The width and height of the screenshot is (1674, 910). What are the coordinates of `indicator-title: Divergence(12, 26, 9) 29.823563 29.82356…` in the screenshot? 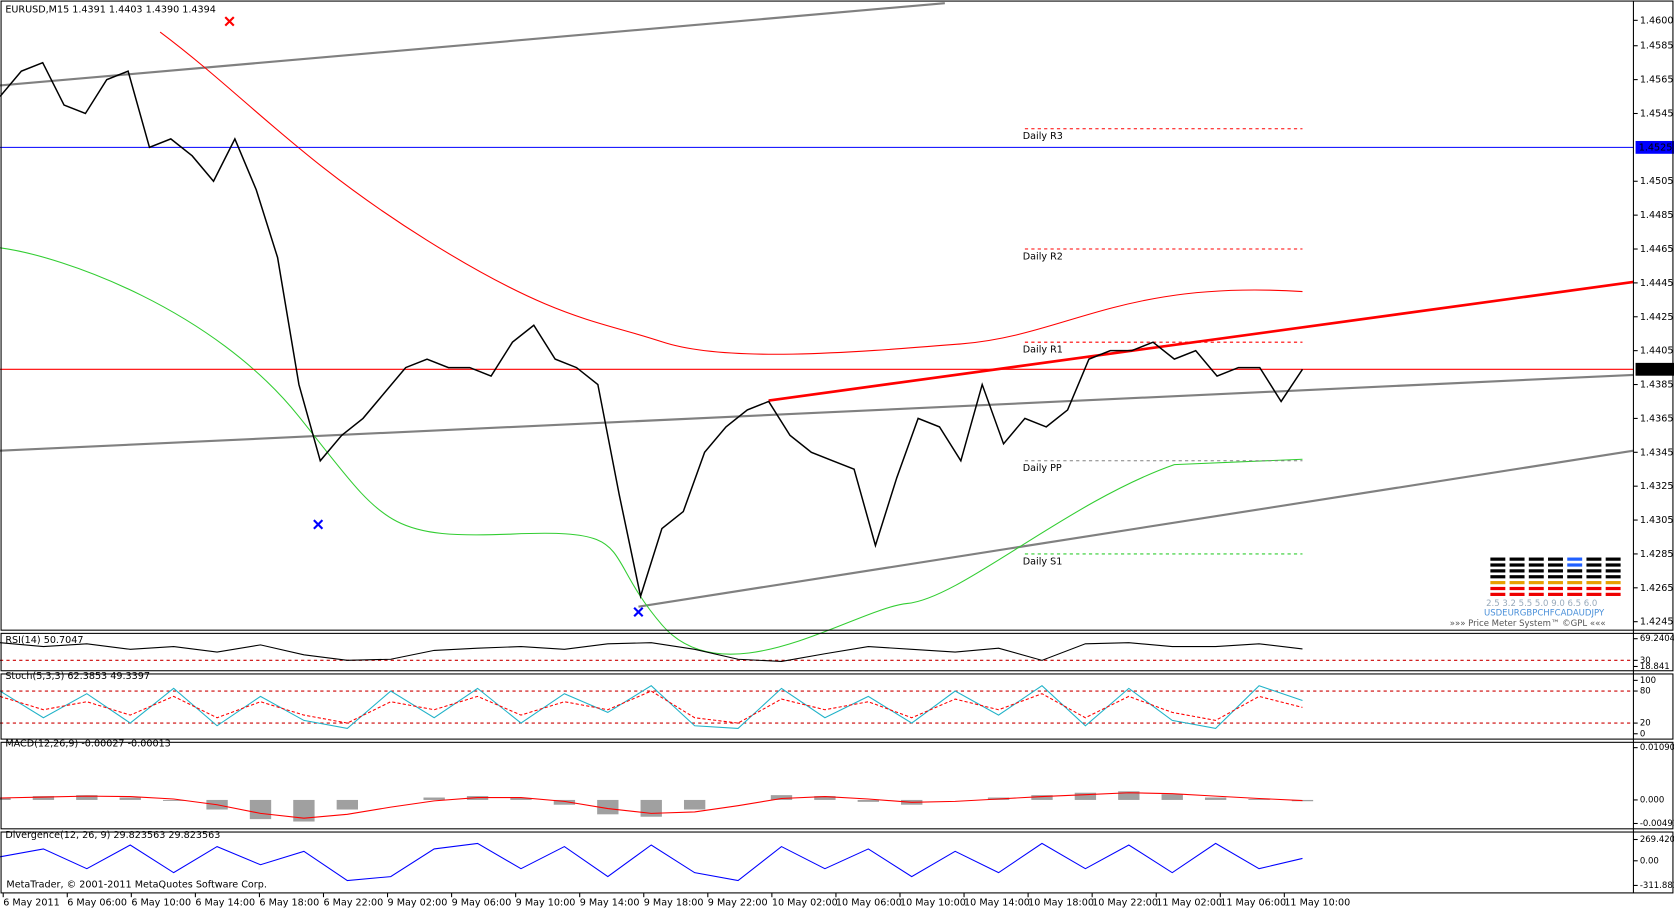 It's located at (112, 835).